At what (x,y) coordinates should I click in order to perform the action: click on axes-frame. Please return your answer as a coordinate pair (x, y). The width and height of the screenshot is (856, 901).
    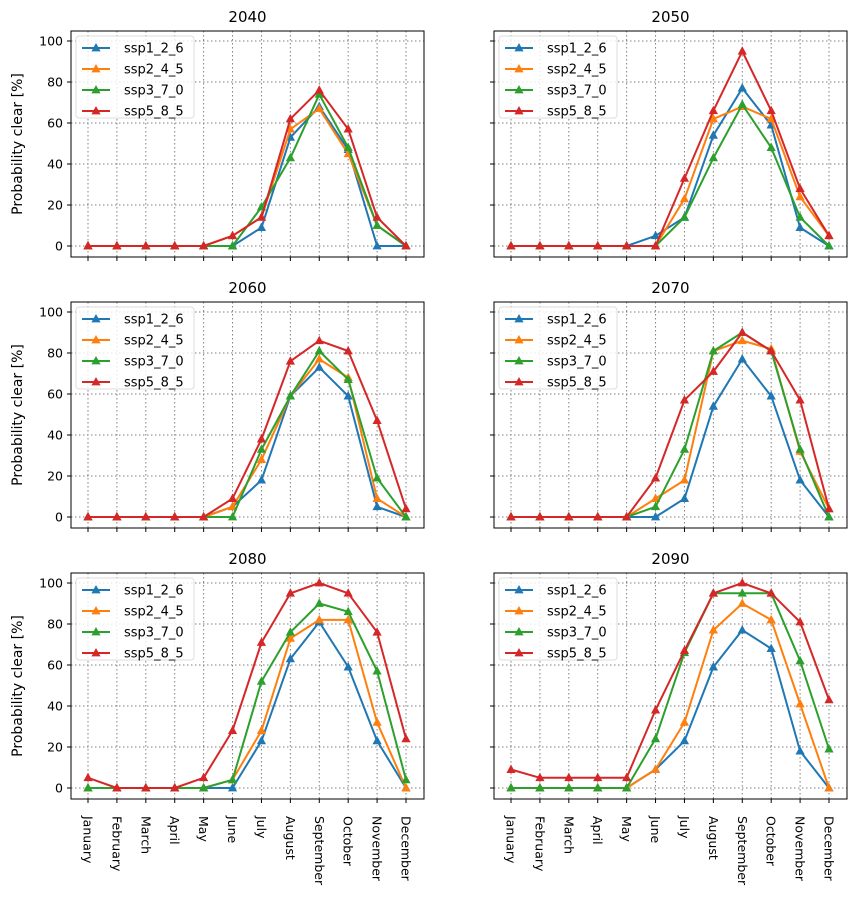
    Looking at the image, I should click on (670, 415).